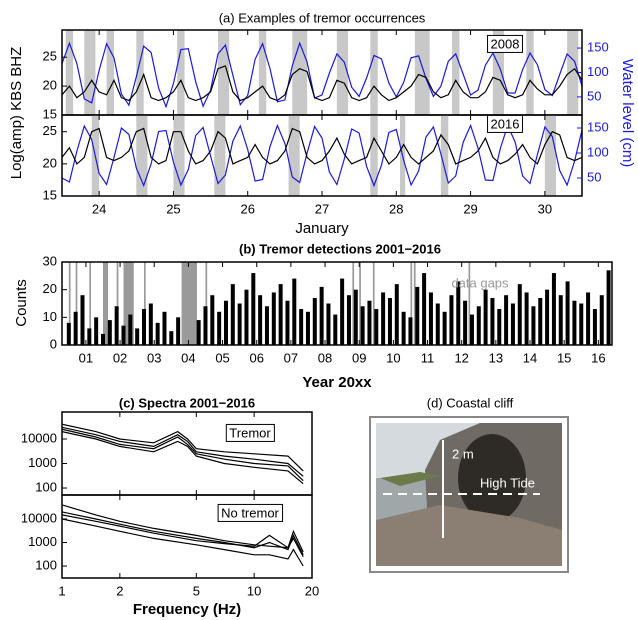  What do you see at coordinates (564, 357) in the screenshot?
I see `x-tick-label: 15` at bounding box center [564, 357].